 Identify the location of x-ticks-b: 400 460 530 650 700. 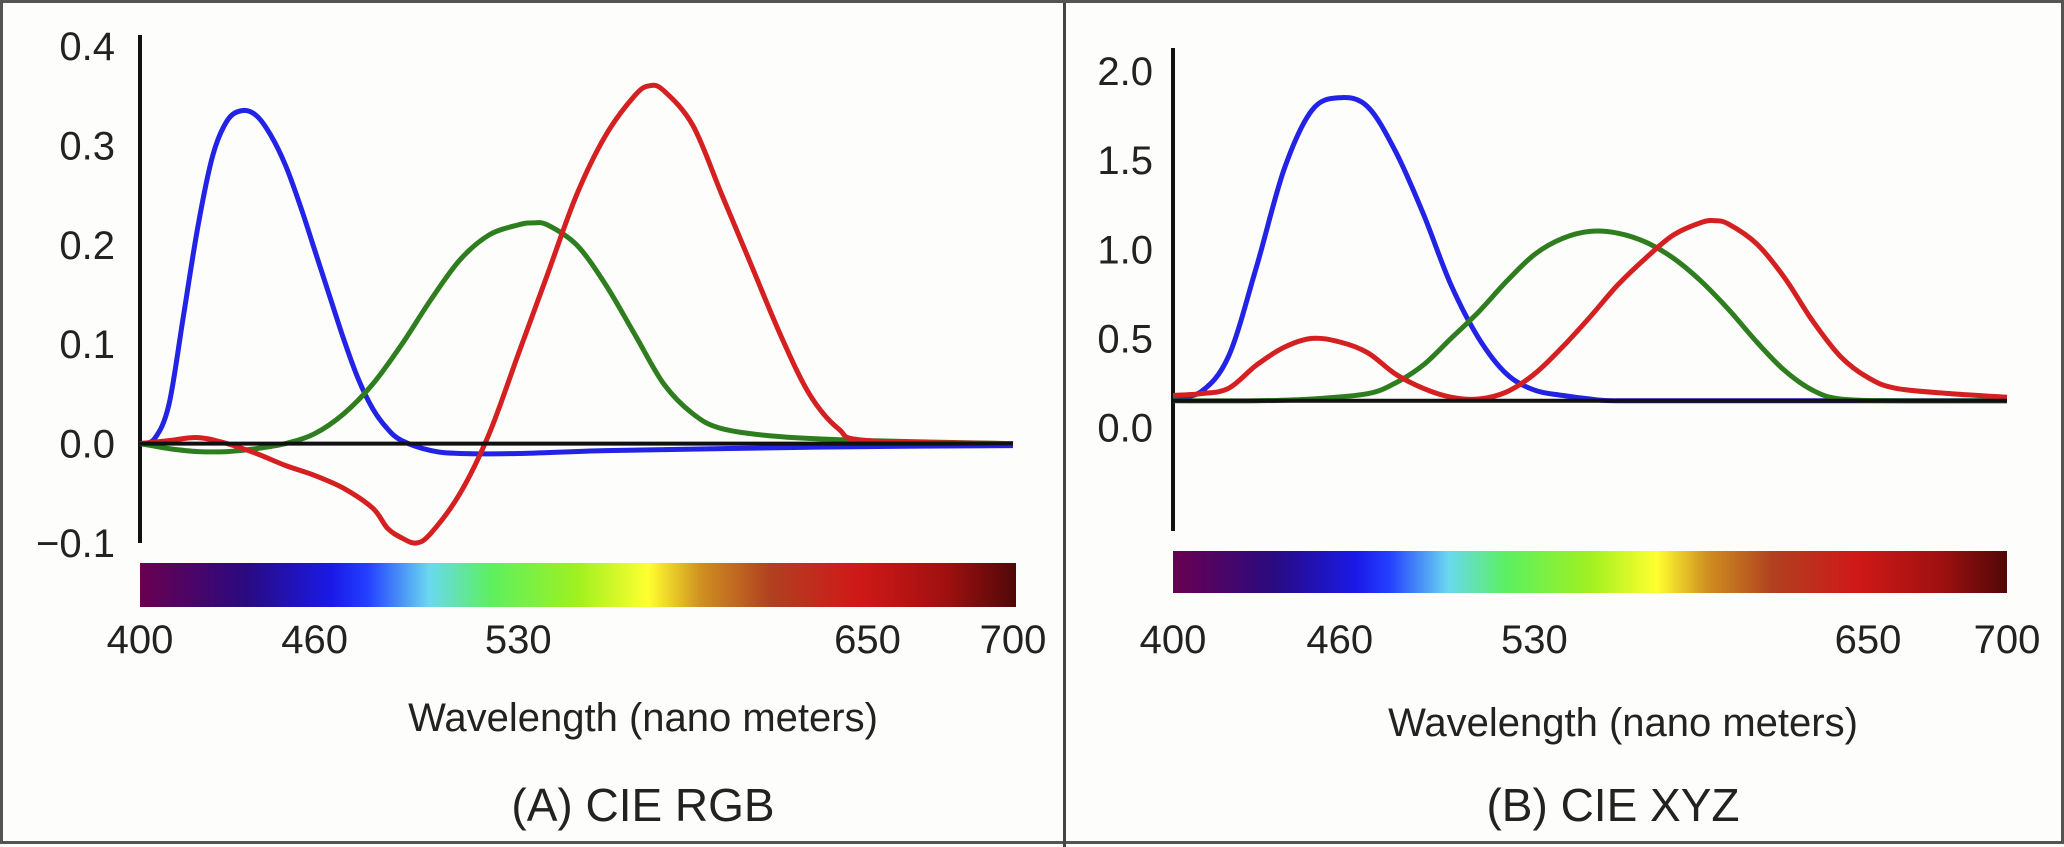
(1590, 640).